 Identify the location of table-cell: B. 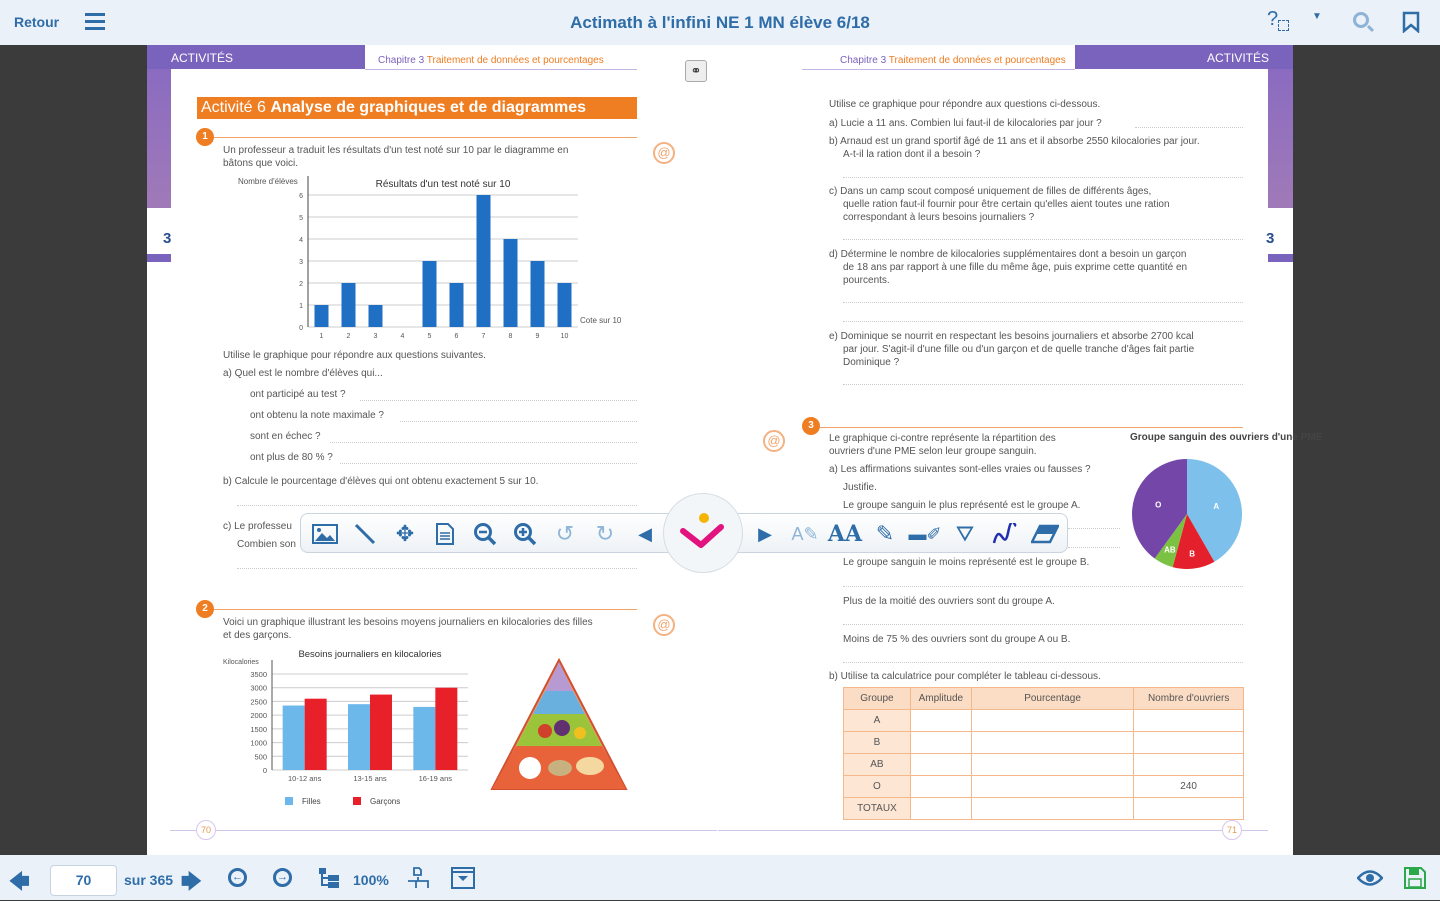
(877, 742).